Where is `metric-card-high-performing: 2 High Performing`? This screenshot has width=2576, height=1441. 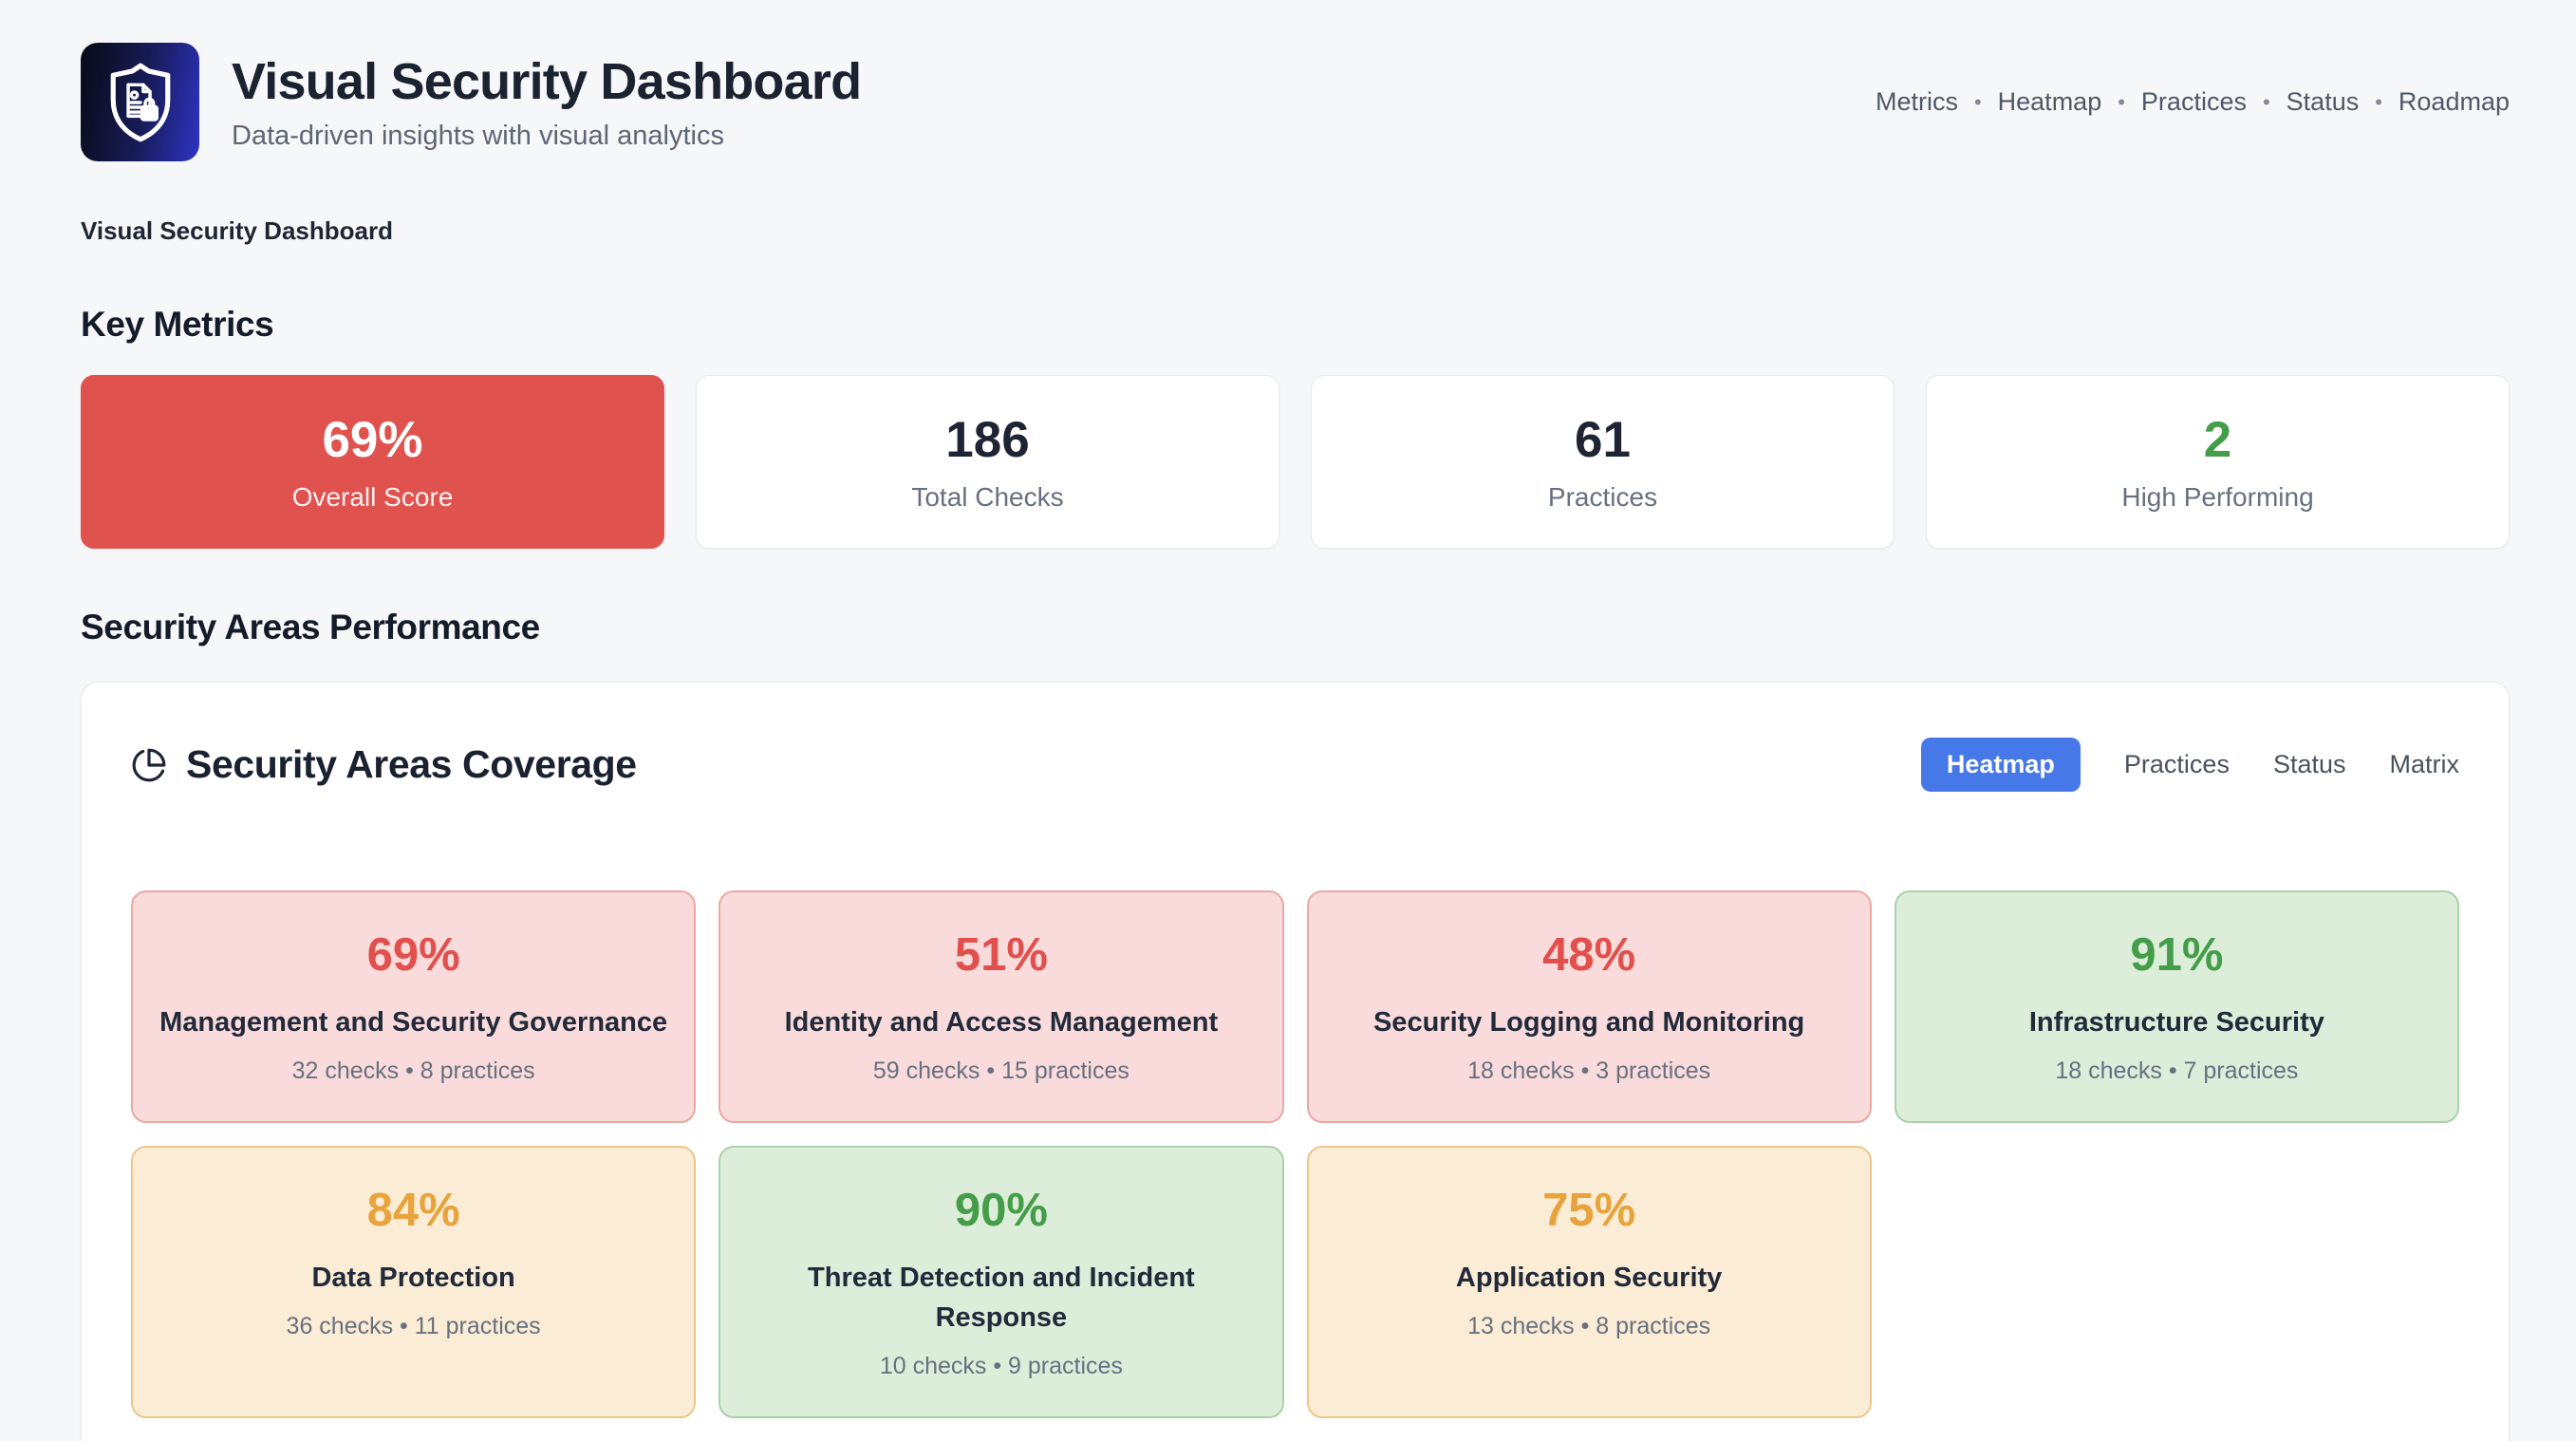 metric-card-high-performing: 2 High Performing is located at coordinates (2218, 462).